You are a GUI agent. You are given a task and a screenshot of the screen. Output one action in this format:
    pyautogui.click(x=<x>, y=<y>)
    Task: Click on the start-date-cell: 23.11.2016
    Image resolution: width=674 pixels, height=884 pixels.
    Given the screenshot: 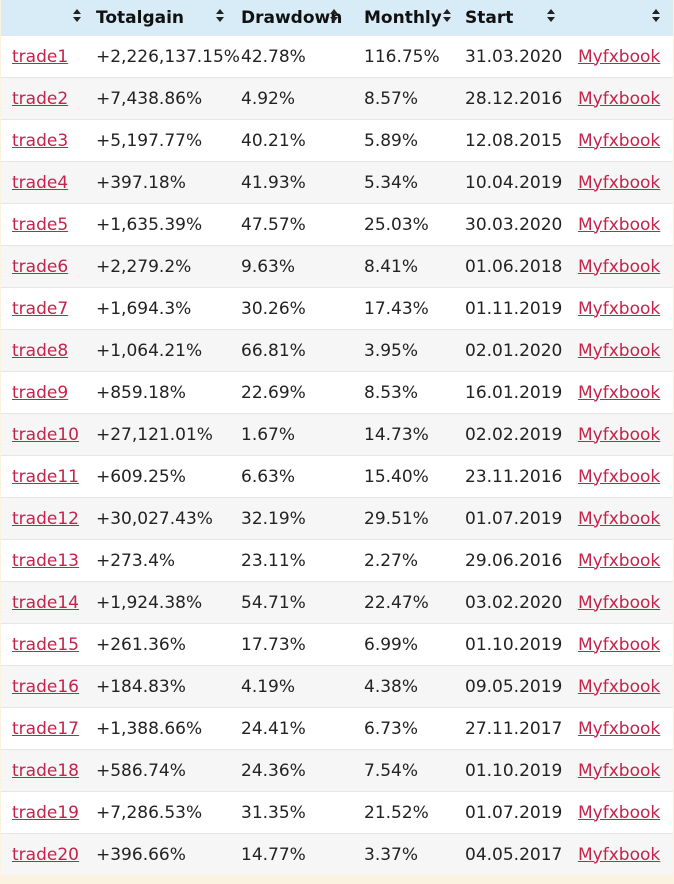 What is the action you would take?
    pyautogui.click(x=511, y=476)
    